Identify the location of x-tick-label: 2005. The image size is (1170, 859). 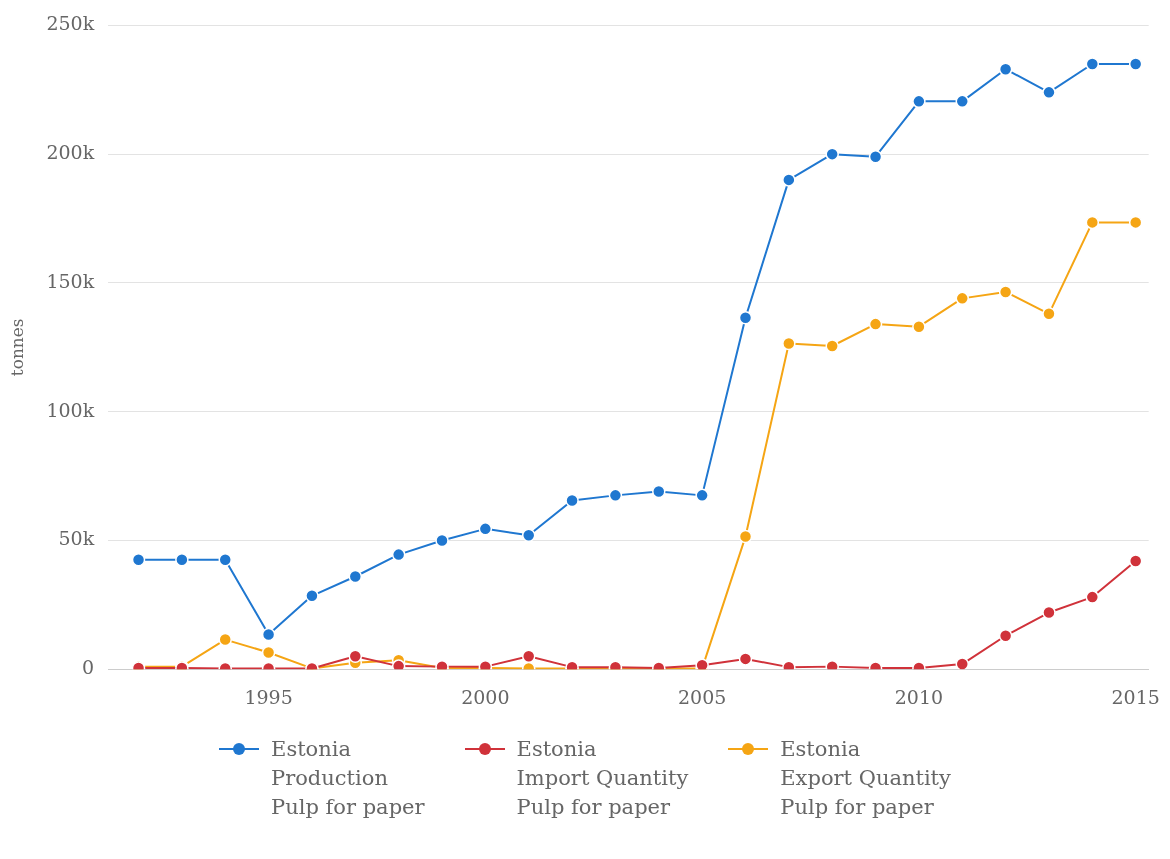
(702, 696).